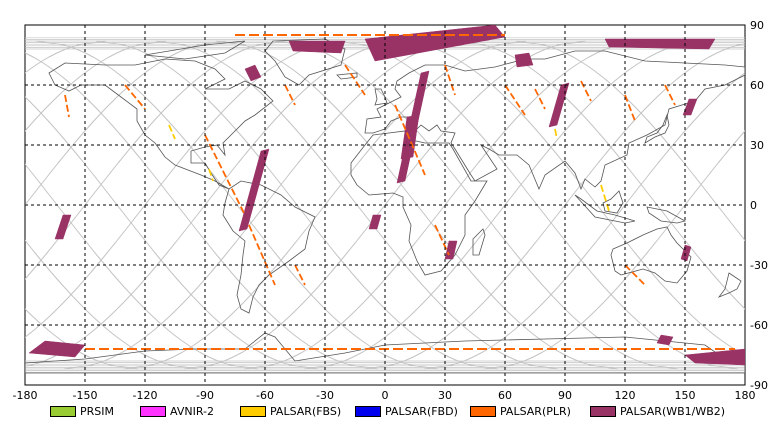 This screenshot has width=770, height=430. What do you see at coordinates (479, 242) in the screenshot?
I see `coastline-madagascar` at bounding box center [479, 242].